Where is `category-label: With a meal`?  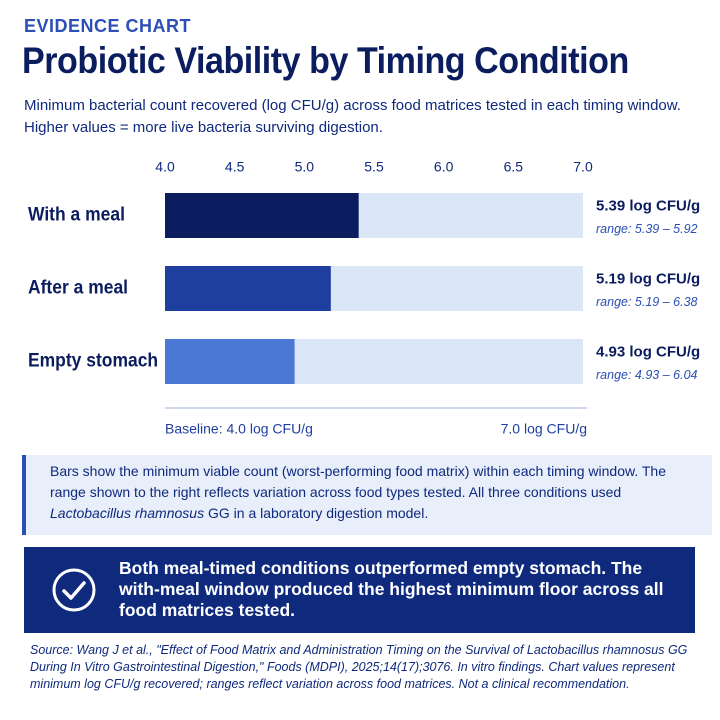
category-label: With a meal is located at coordinates (76, 214).